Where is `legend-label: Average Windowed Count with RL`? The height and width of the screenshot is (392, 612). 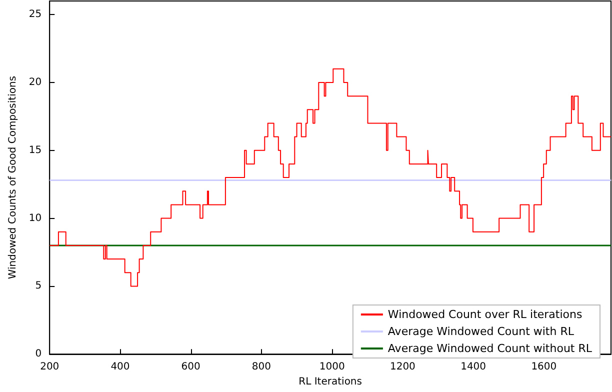 legend-label: Average Windowed Count with RL is located at coordinates (481, 331).